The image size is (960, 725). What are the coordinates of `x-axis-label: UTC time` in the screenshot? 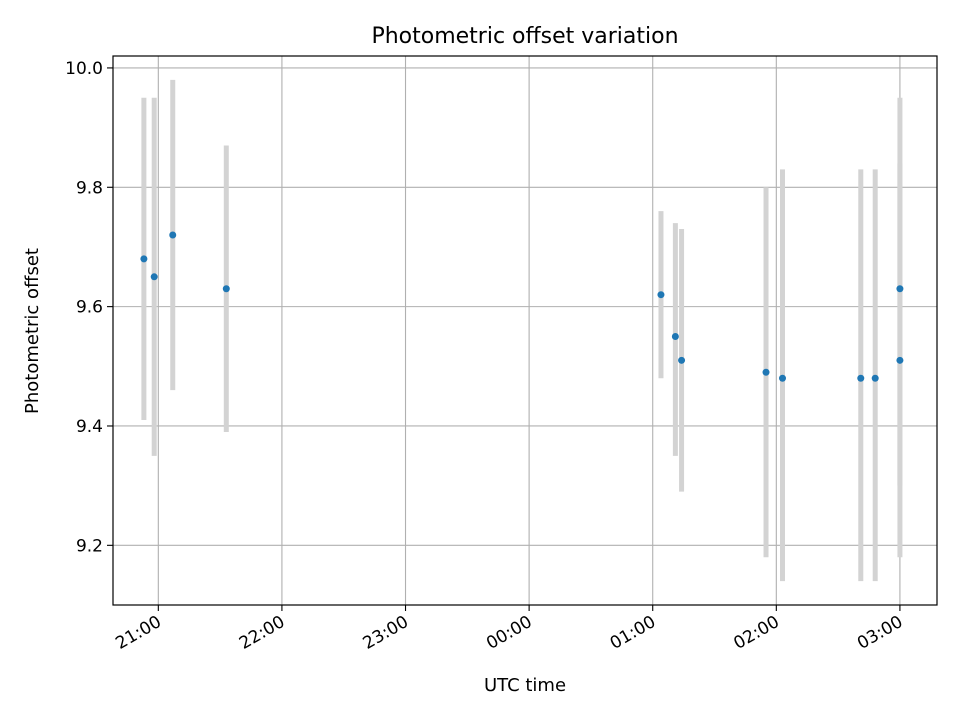 It's located at (525, 685).